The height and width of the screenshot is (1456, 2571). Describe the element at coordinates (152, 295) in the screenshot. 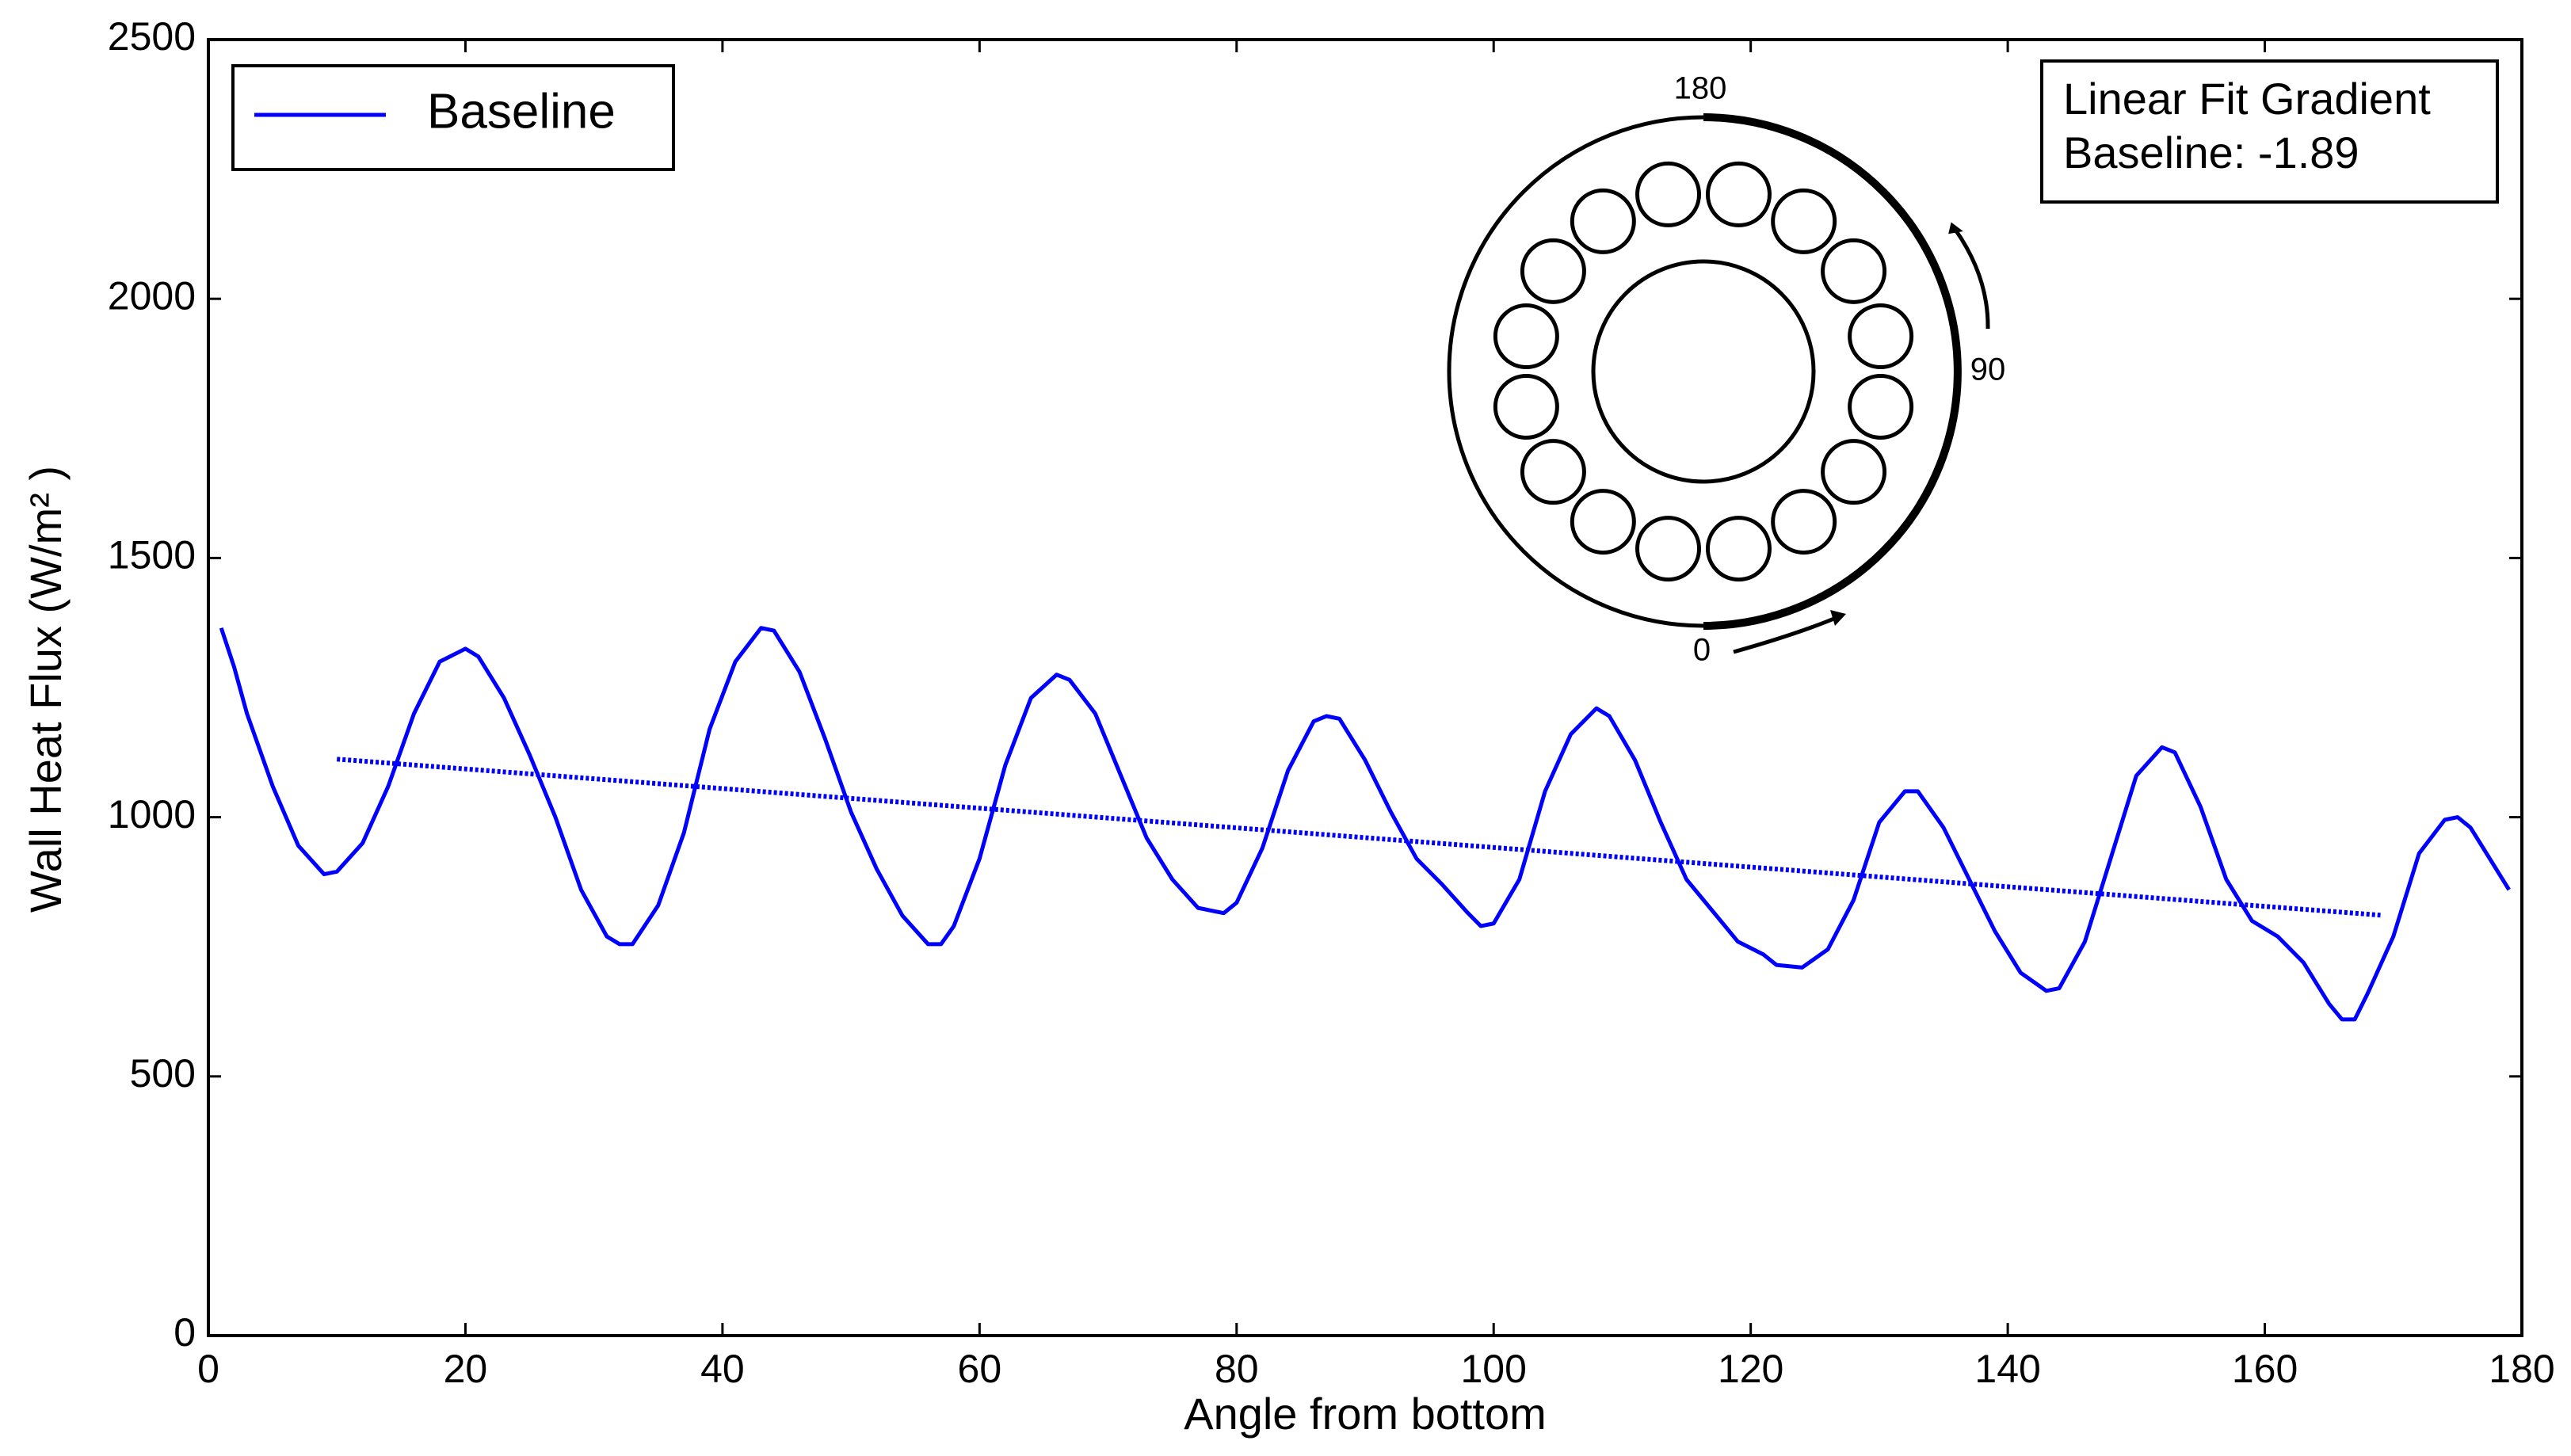

I see `y-tick-label: 2000` at that location.